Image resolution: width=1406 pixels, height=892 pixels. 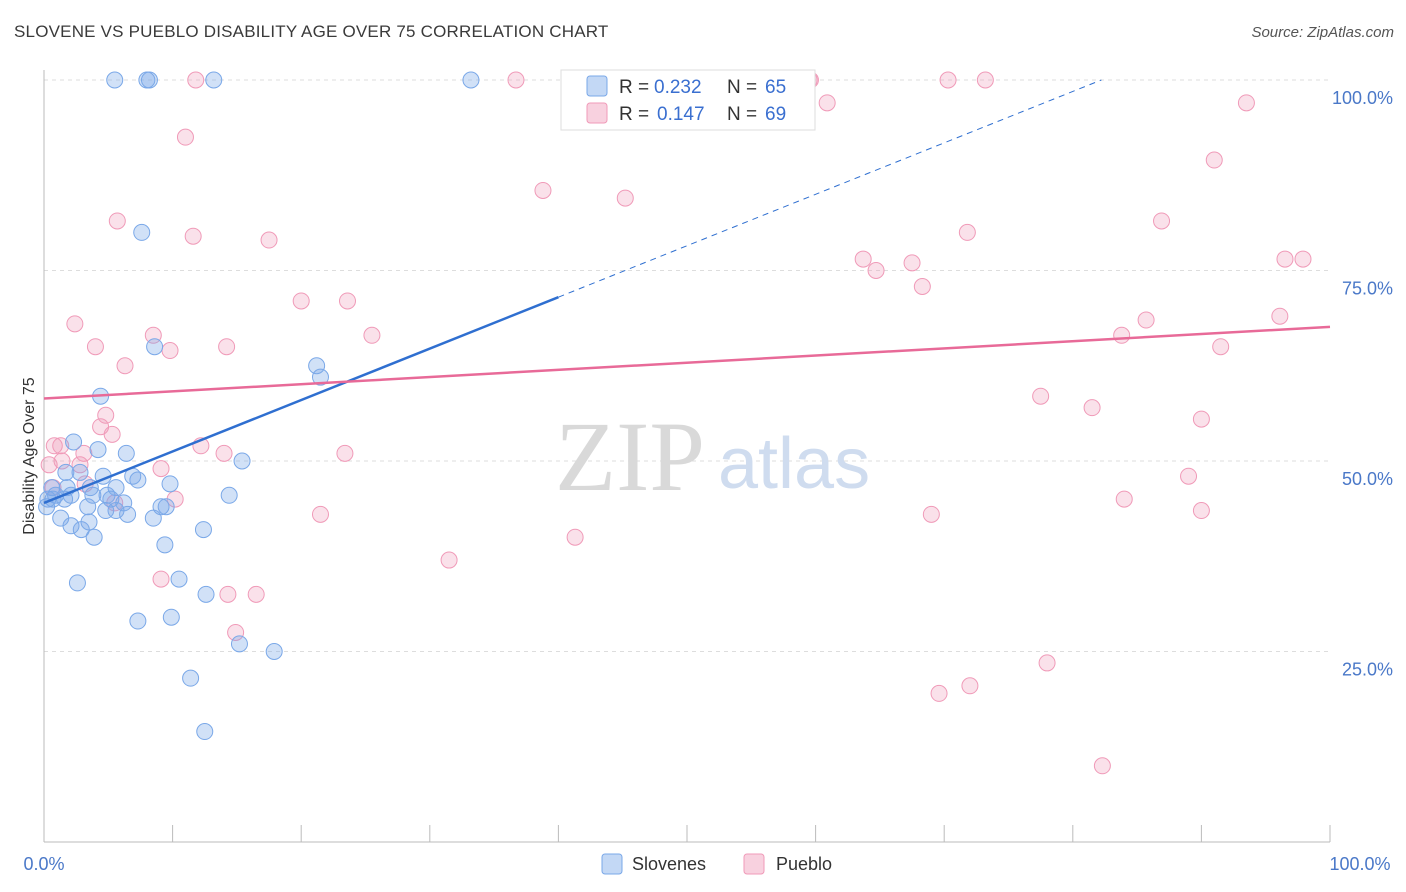 What do you see at coordinates (301, 400) in the screenshot?
I see `slovenes-trendline` at bounding box center [301, 400].